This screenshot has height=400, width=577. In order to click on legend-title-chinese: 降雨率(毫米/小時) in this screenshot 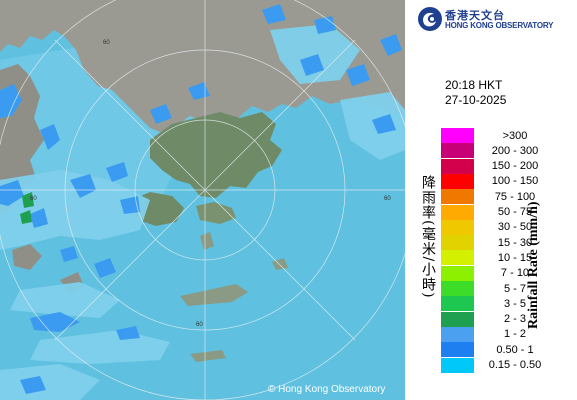, I will do `click(428, 237)`.